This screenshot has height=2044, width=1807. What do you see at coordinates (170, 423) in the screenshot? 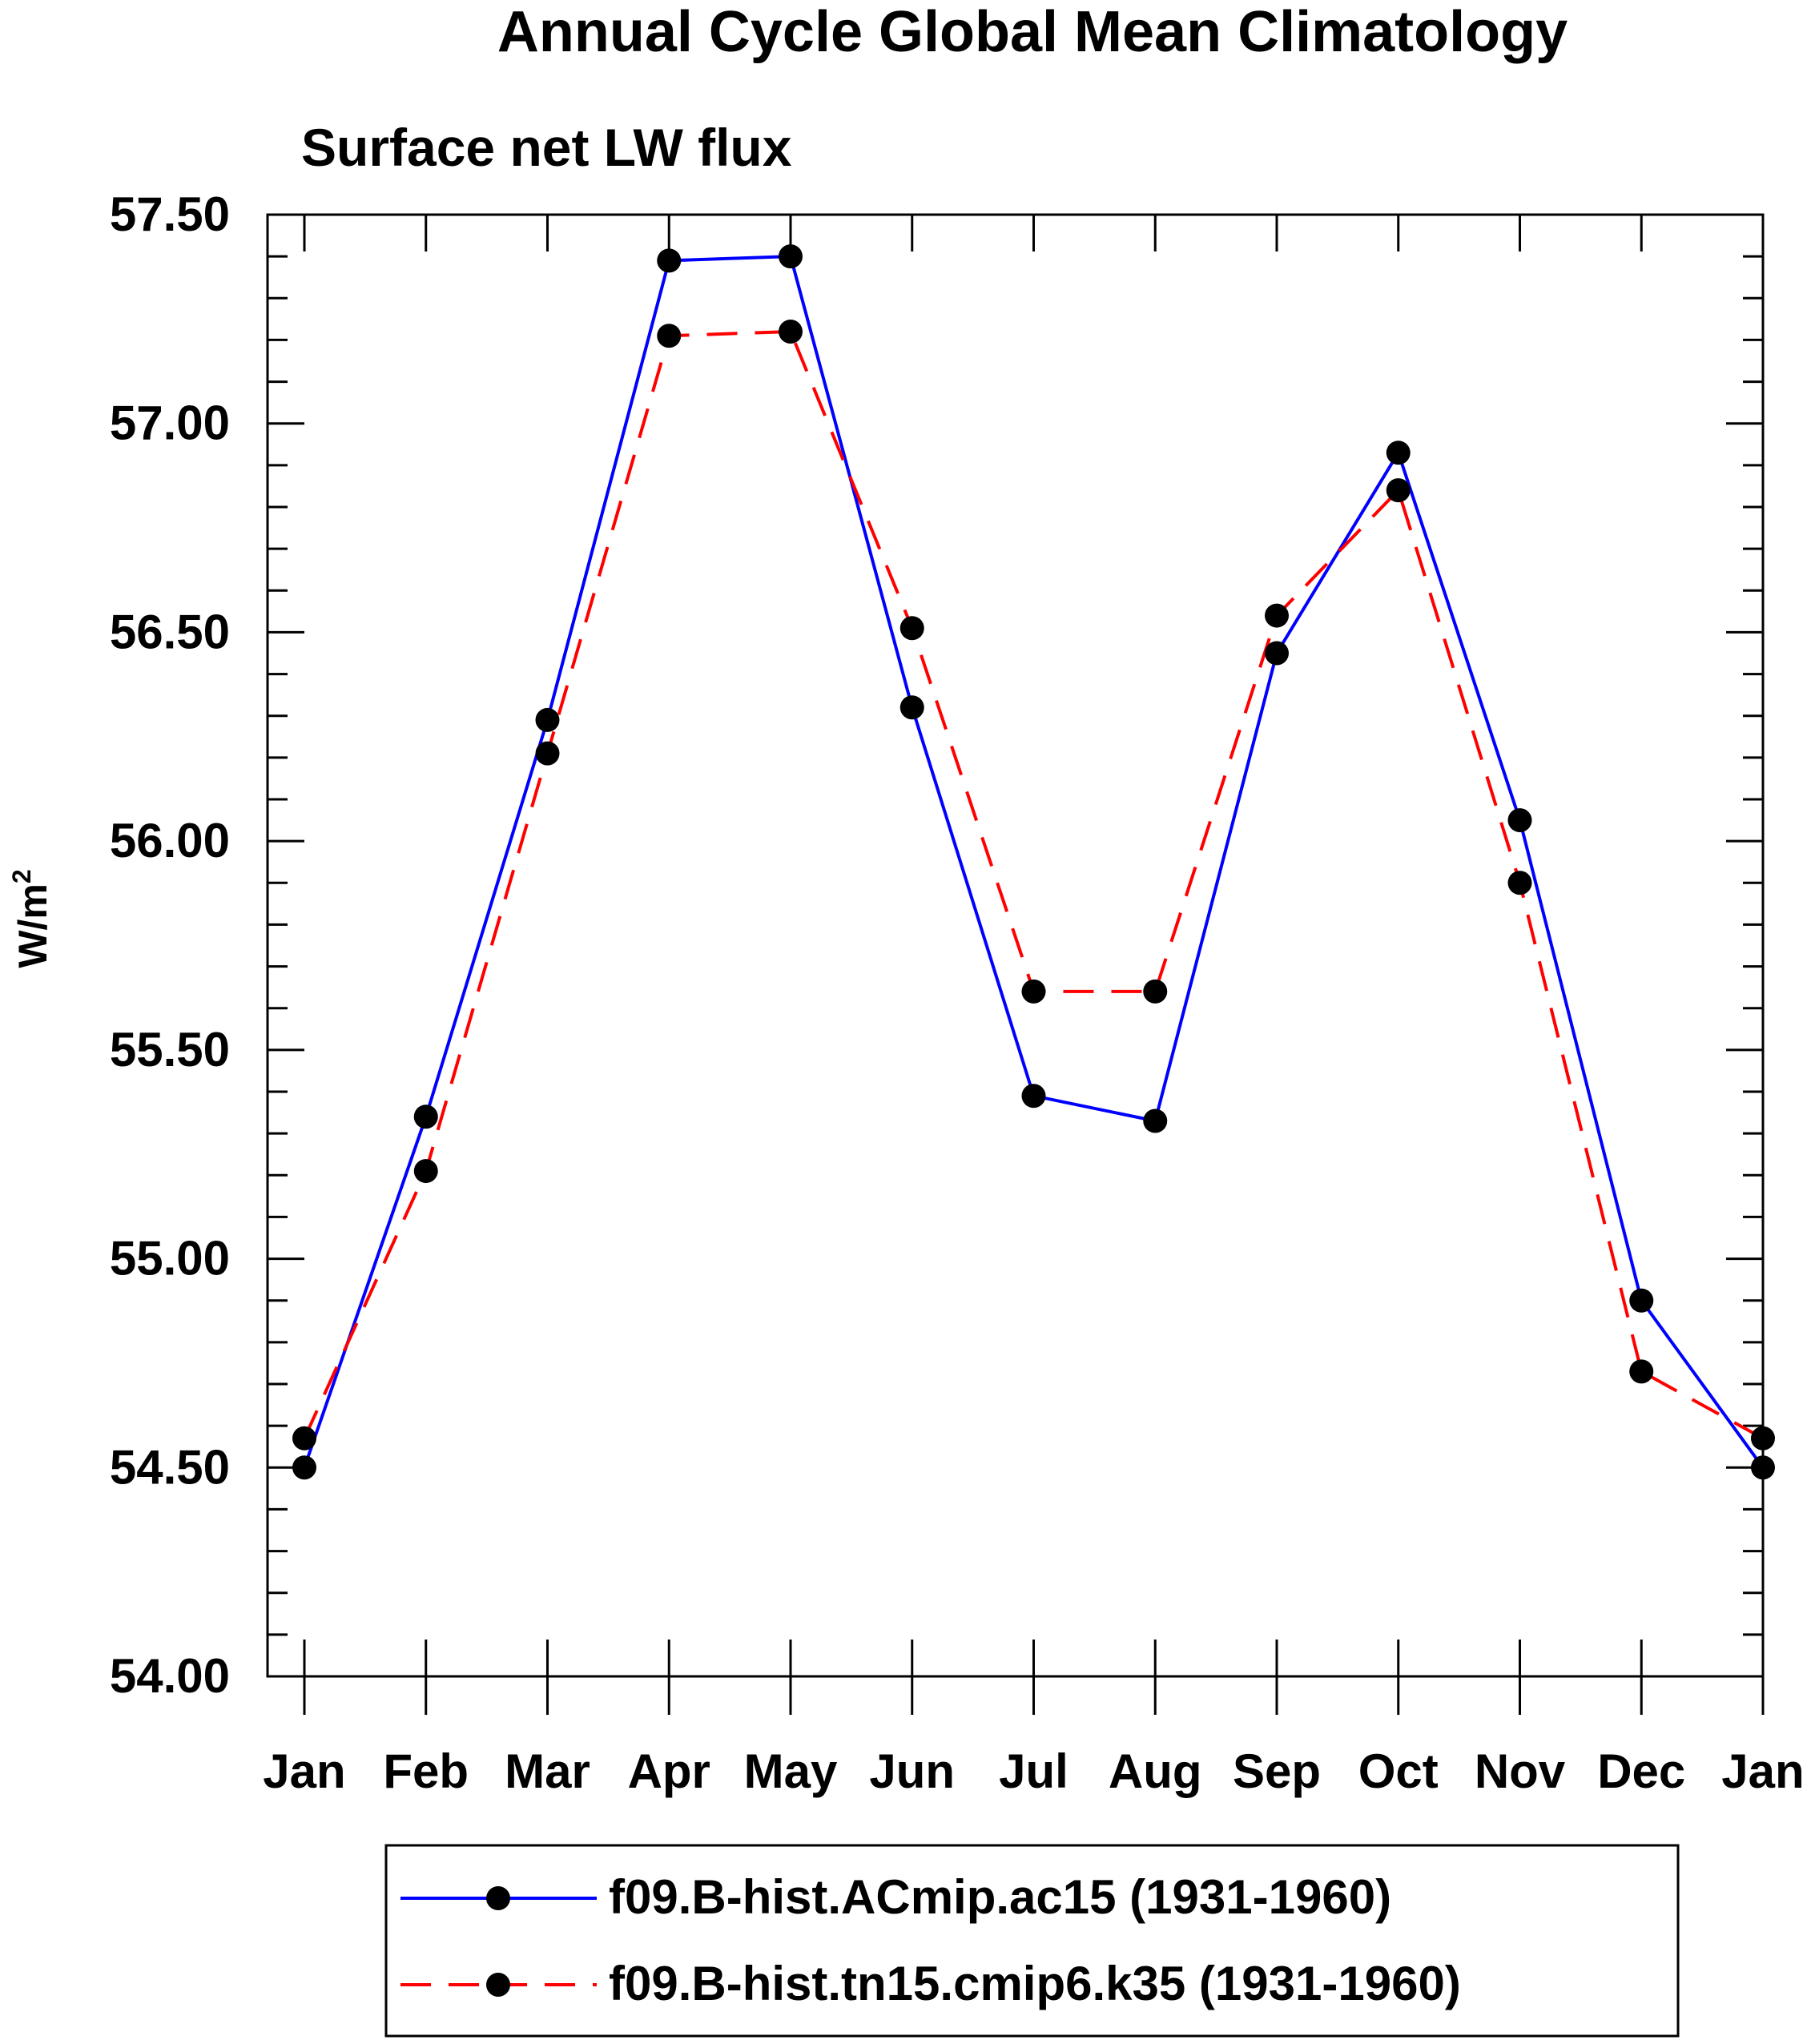
I see `y-tick-label: 57.00` at bounding box center [170, 423].